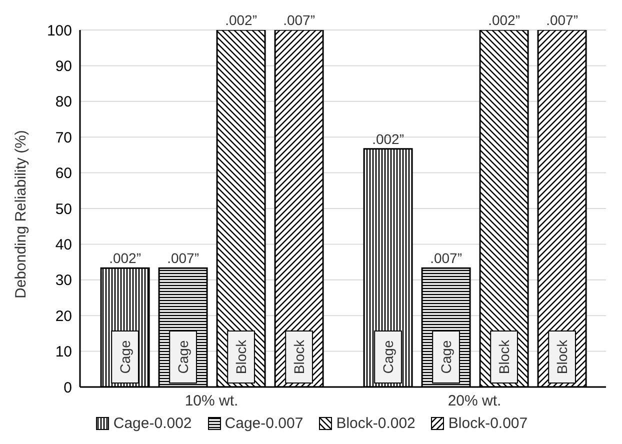 The image size is (622, 444). I want to click on y-tick-label: 100, so click(59, 31).